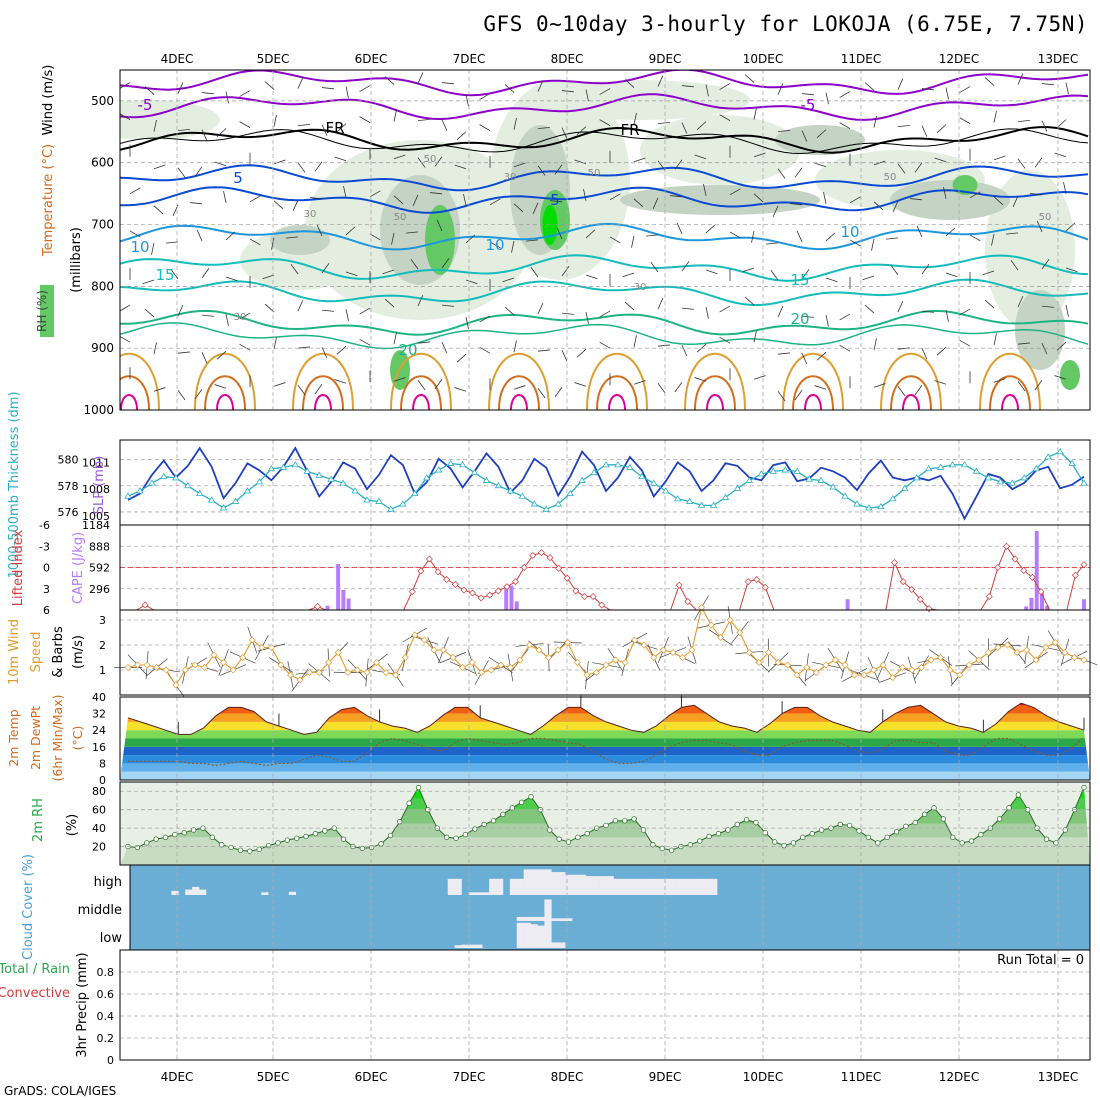 The image size is (1100, 1100). I want to click on contour-label: 15, so click(799, 280).